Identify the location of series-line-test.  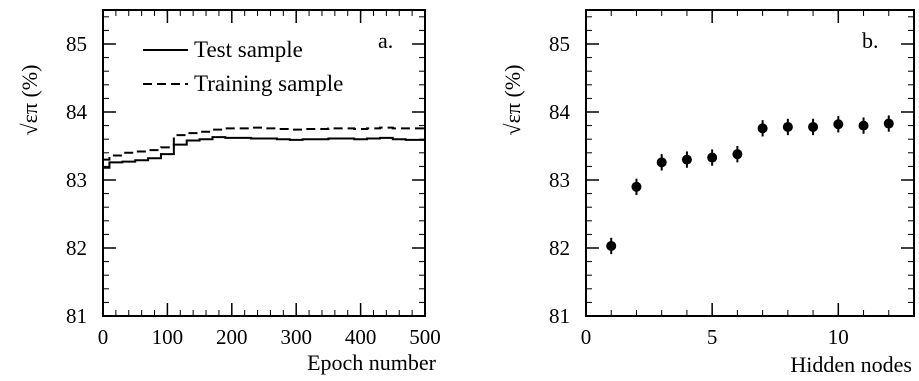
(264, 152).